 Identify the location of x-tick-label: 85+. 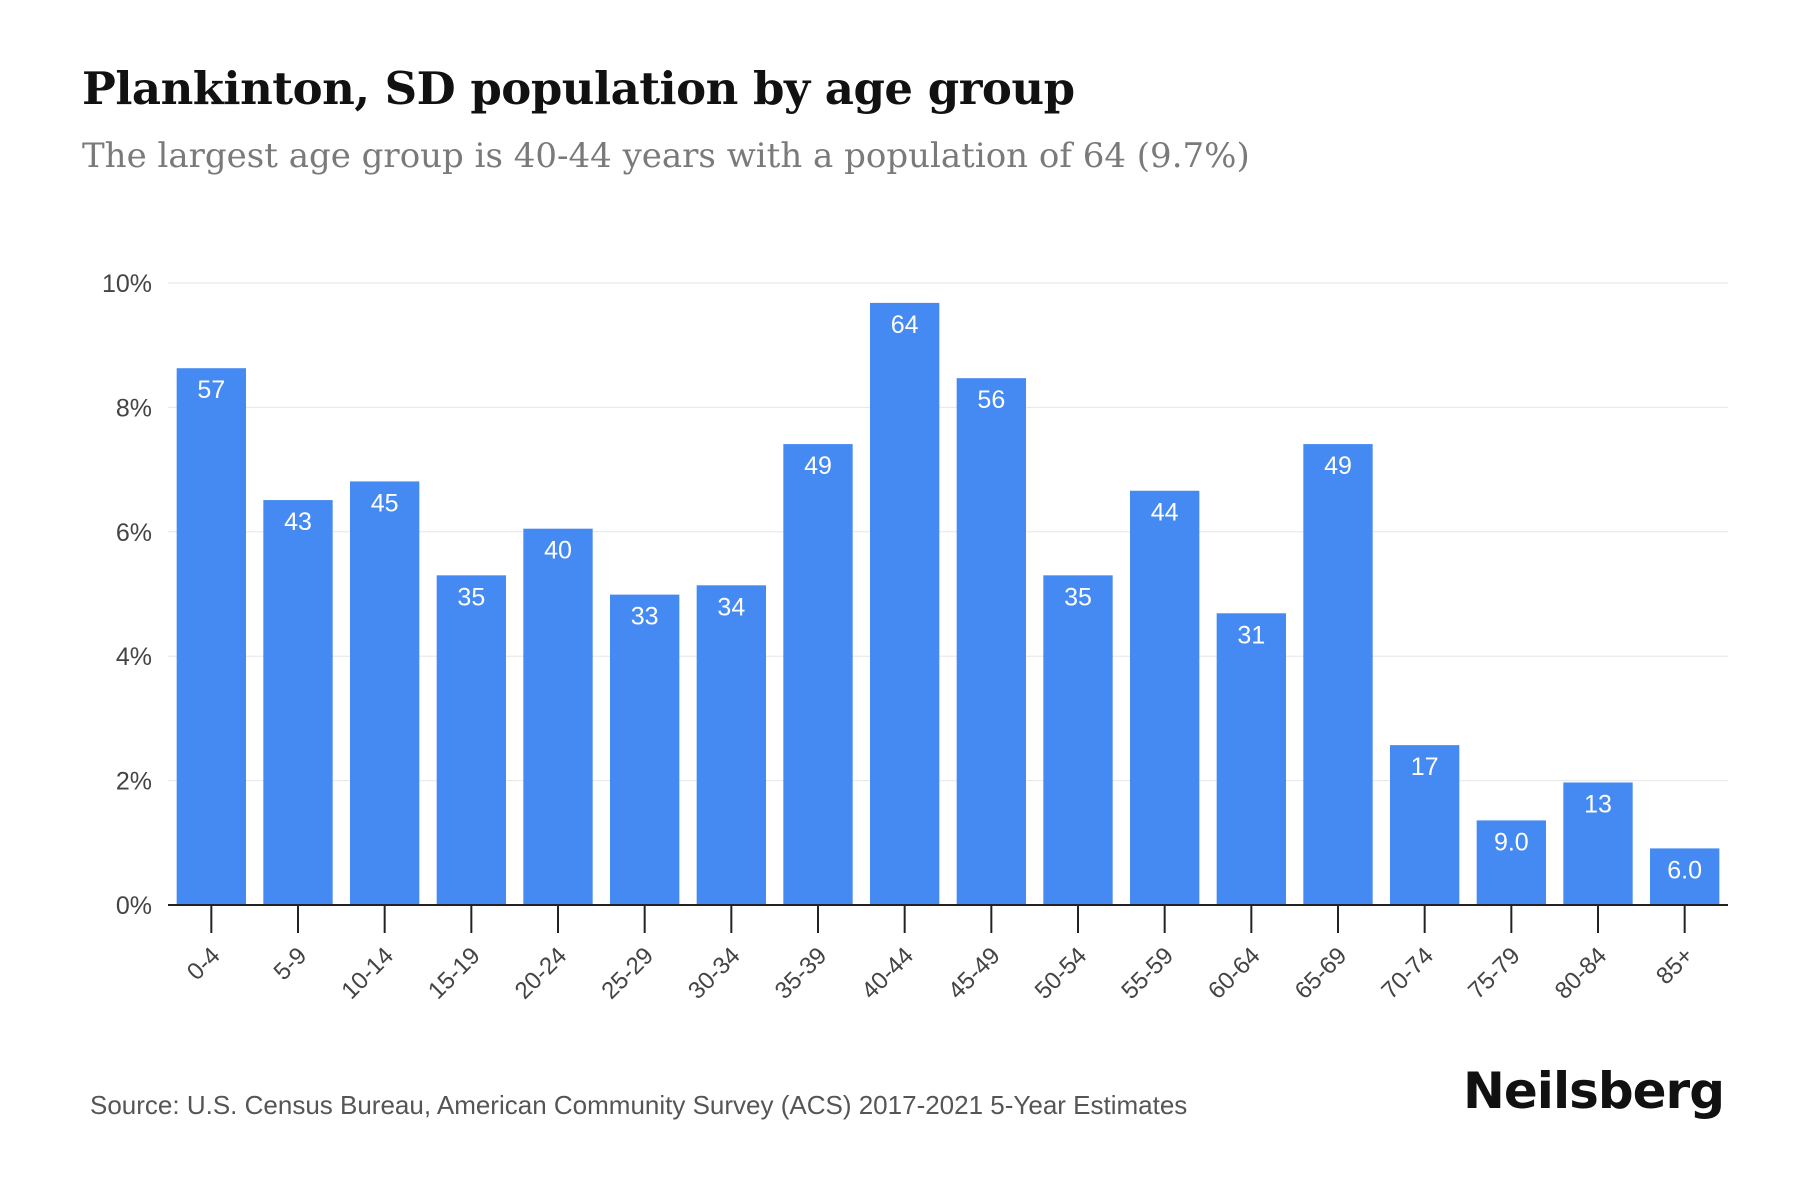
(1675, 966).